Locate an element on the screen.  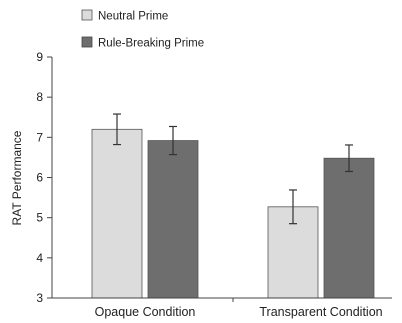
legend-item-neutral-prime: Neutral Prime is located at coordinates (124, 16).